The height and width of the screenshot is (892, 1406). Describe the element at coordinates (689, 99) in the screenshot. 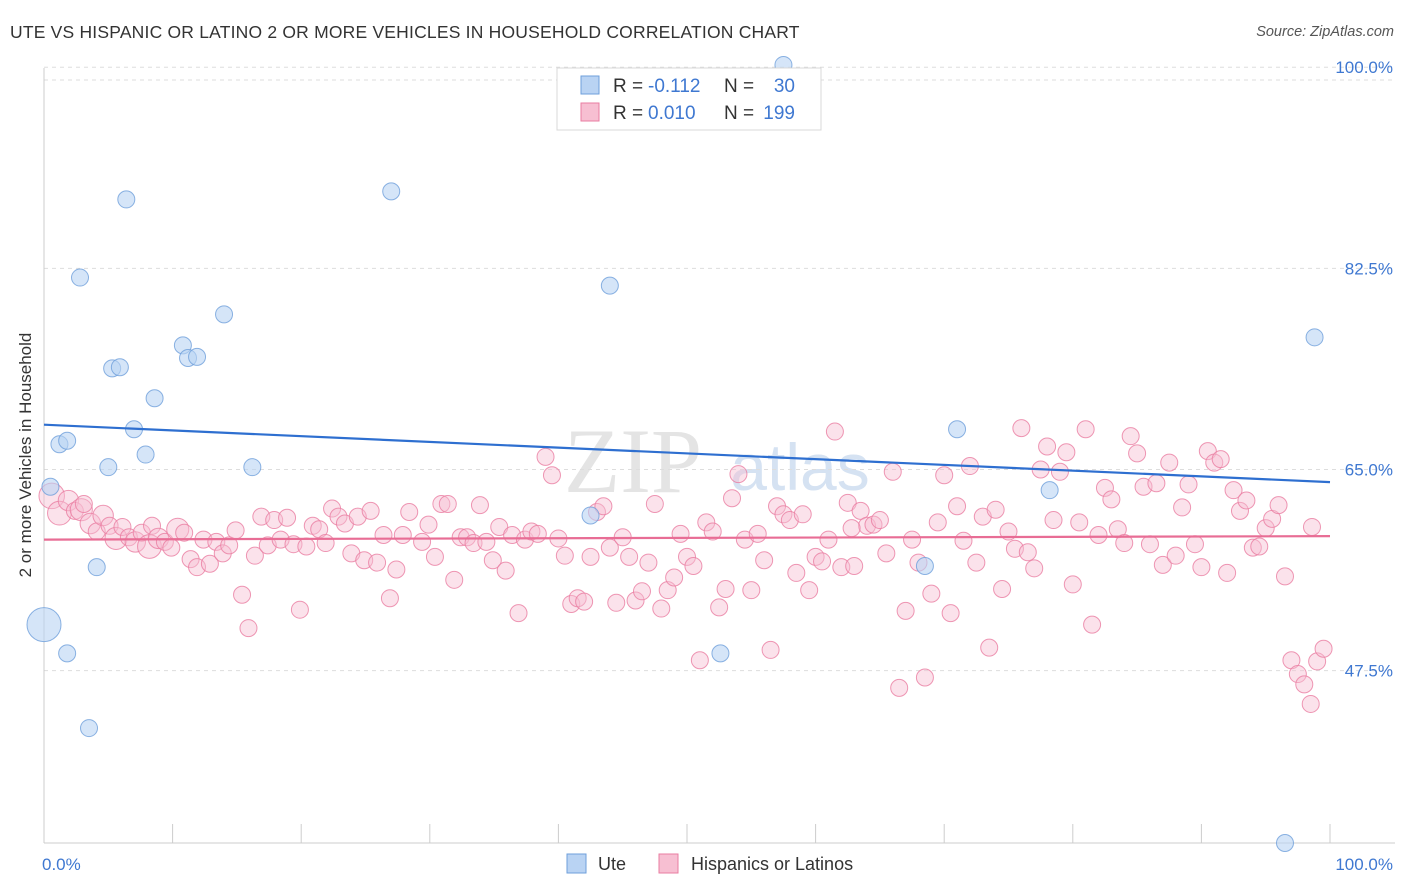

I see `stats-legend-box` at that location.